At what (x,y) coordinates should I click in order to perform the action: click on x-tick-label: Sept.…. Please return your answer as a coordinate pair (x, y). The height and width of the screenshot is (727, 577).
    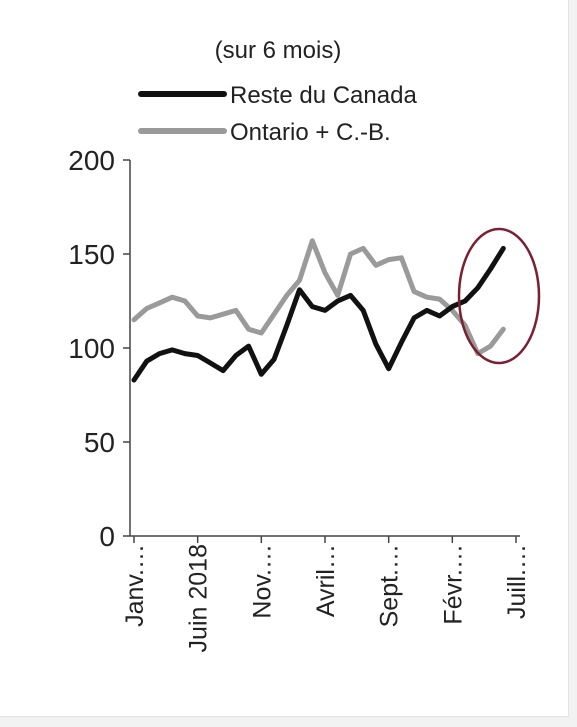
    Looking at the image, I should click on (390, 585).